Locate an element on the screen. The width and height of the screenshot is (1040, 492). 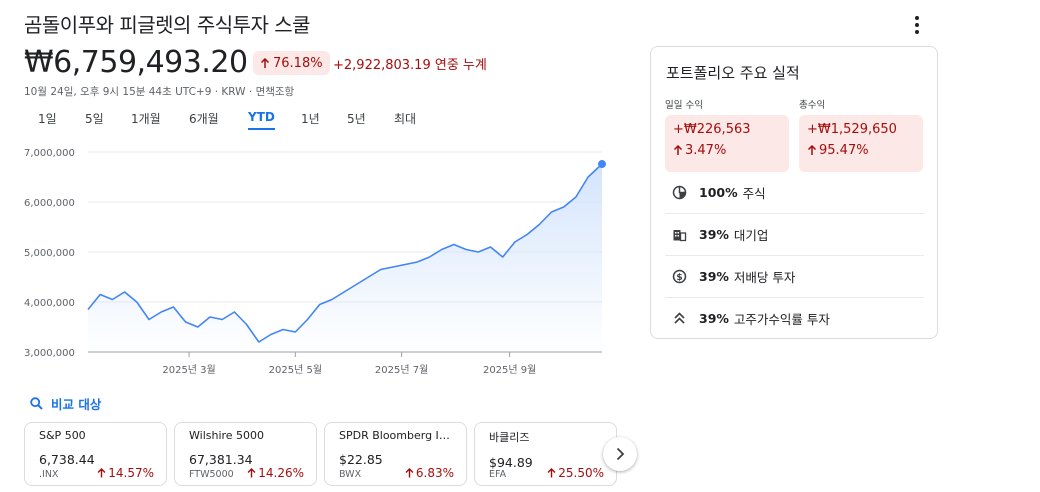
card-name: S&P 500 is located at coordinates (62, 435).